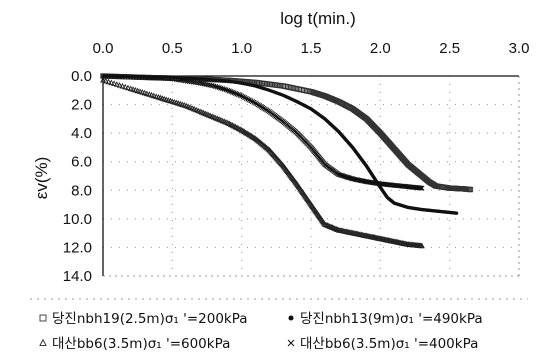 The height and width of the screenshot is (356, 543). I want to click on y-tick-labels: 0.0 2.0 4.0 6.0 8.0 10.0 12.0 14.0, so click(77, 176).